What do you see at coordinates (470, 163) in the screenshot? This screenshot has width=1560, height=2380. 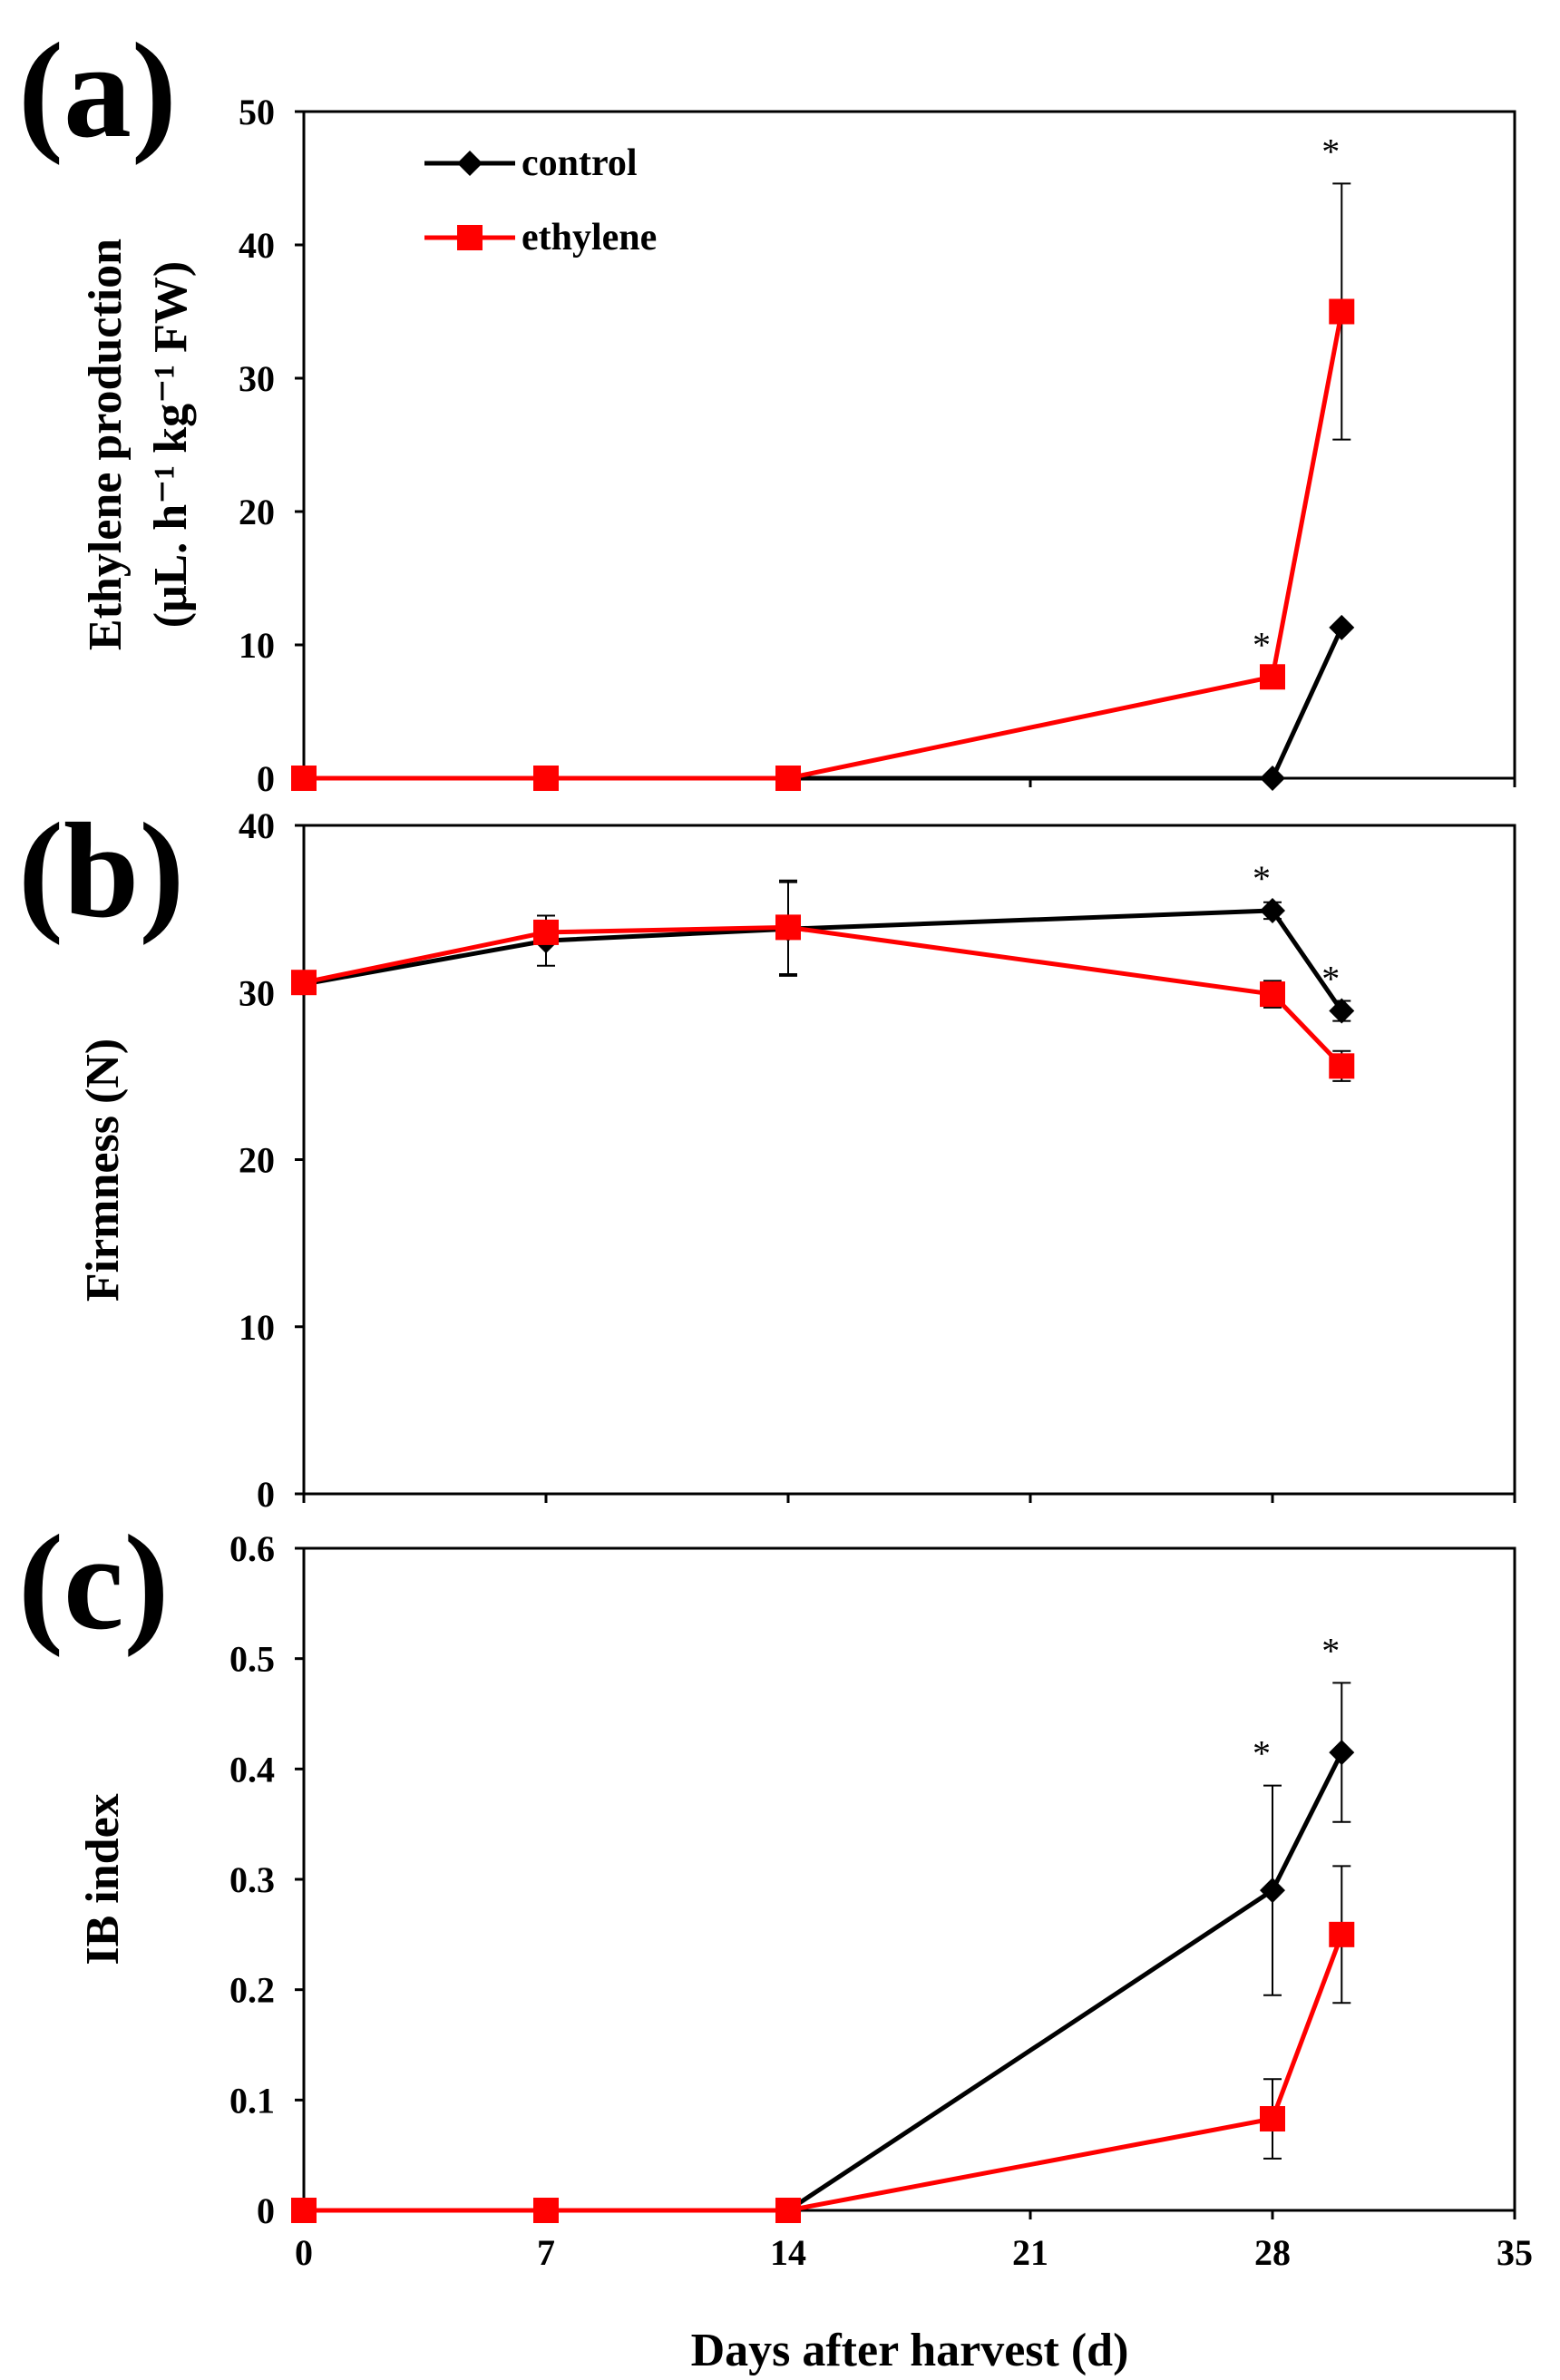 I see `legend-control-marker` at bounding box center [470, 163].